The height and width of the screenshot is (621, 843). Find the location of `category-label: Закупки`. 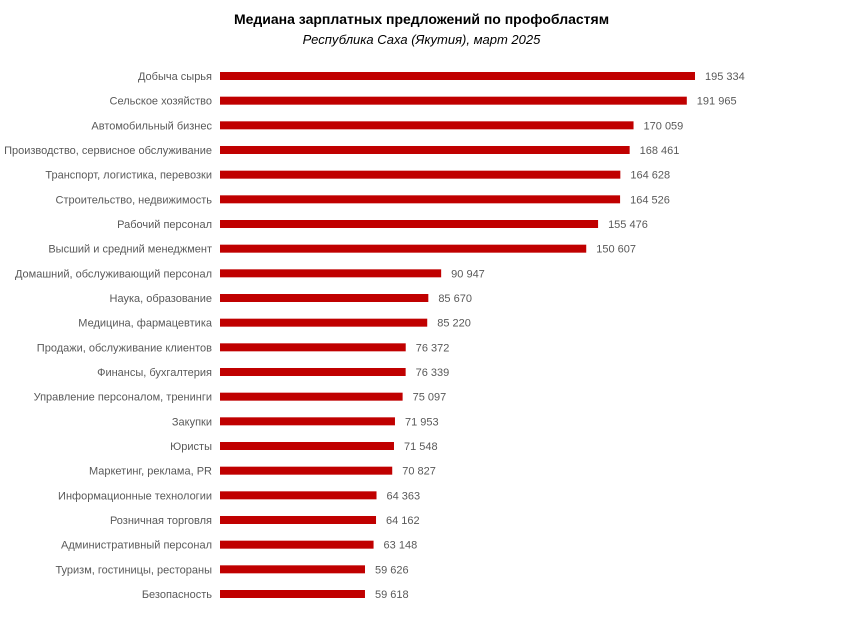

category-label: Закупки is located at coordinates (192, 422).